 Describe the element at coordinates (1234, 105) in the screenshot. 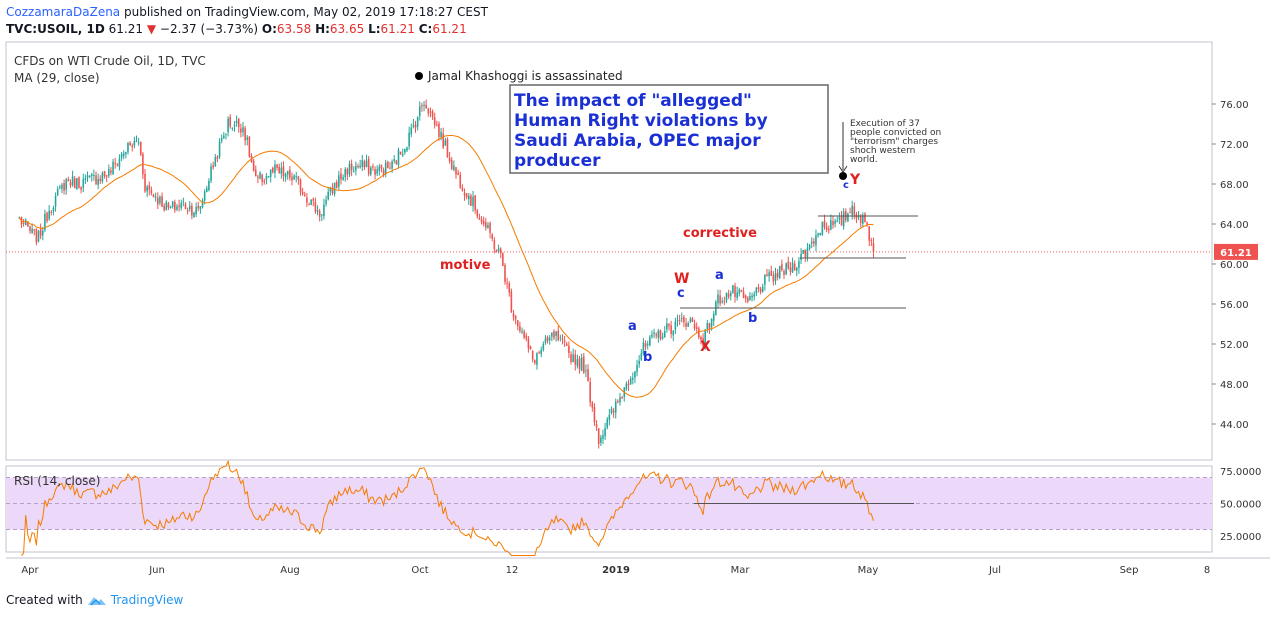

I see `price-tick-label: 76.00` at that location.